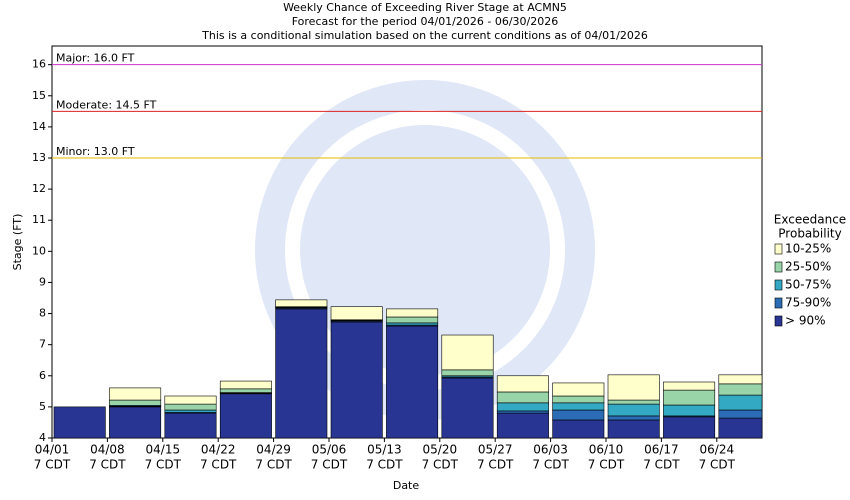  What do you see at coordinates (440, 450) in the screenshot?
I see `x-tick-label: 05/20` at bounding box center [440, 450].